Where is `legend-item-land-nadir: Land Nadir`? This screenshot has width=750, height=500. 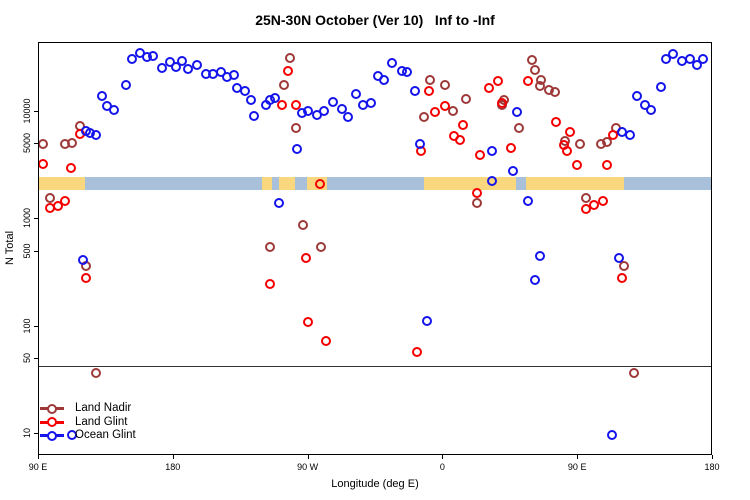 legend-item-land-nadir: Land Nadir is located at coordinates (88, 409).